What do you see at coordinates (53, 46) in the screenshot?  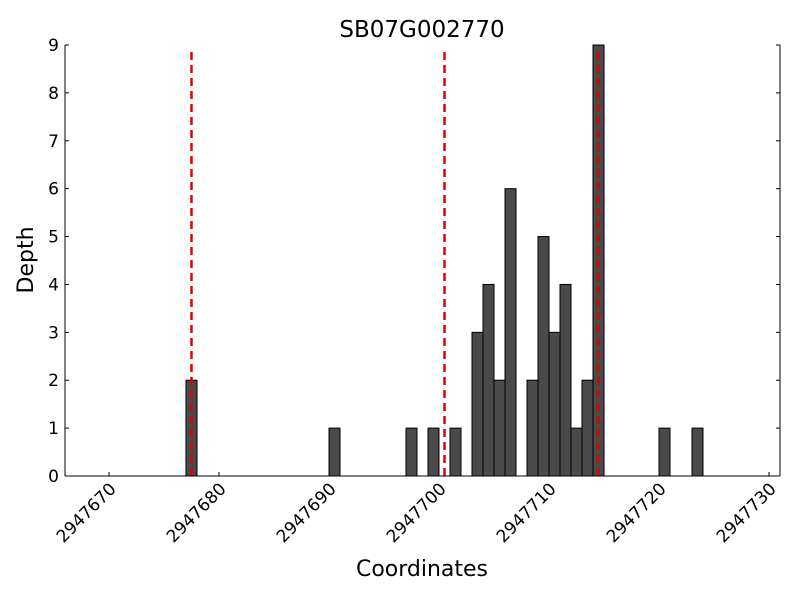 I see `y-tick-label: 9` at bounding box center [53, 46].